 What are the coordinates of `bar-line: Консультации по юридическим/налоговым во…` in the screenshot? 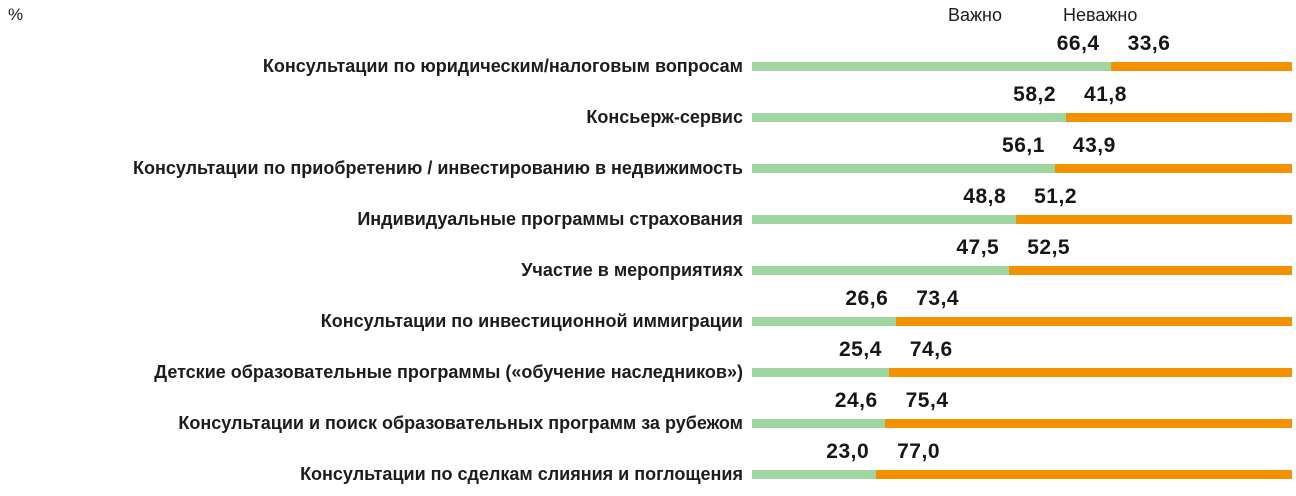 It's located at (648, 66).